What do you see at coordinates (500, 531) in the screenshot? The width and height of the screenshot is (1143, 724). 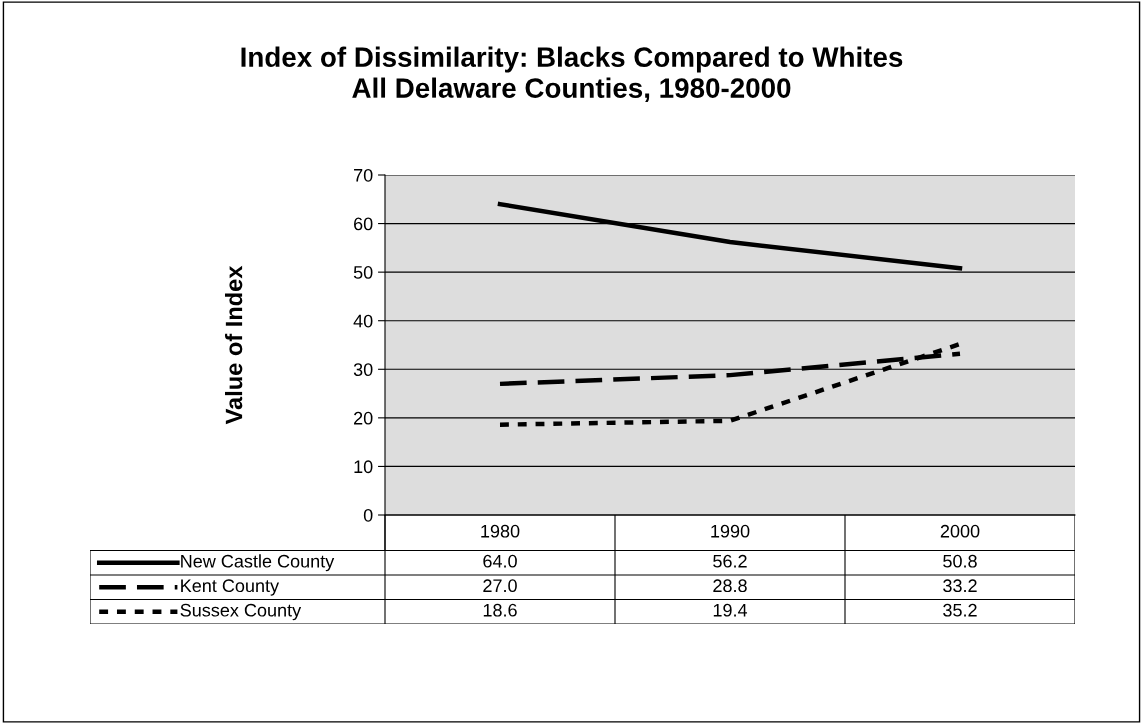 I see `x-tick-label: 1980` at bounding box center [500, 531].